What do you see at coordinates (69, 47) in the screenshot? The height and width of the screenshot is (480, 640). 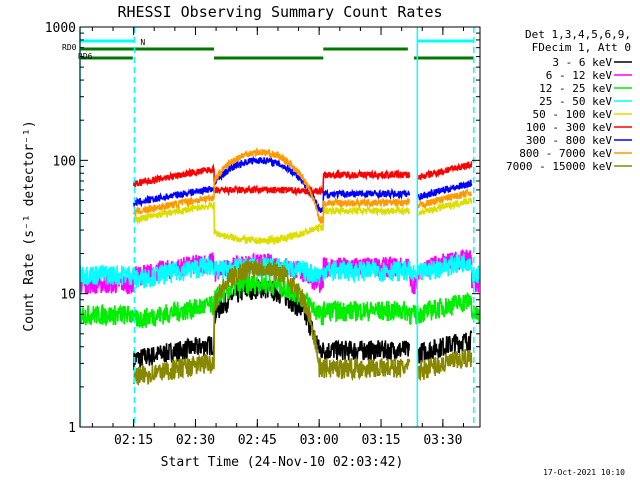 I see `bar-label-0: RD0` at bounding box center [69, 47].